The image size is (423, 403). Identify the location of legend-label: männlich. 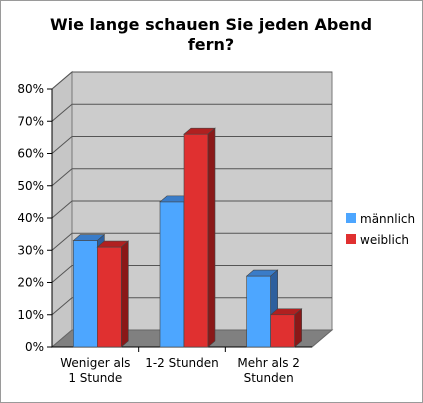
(387, 219).